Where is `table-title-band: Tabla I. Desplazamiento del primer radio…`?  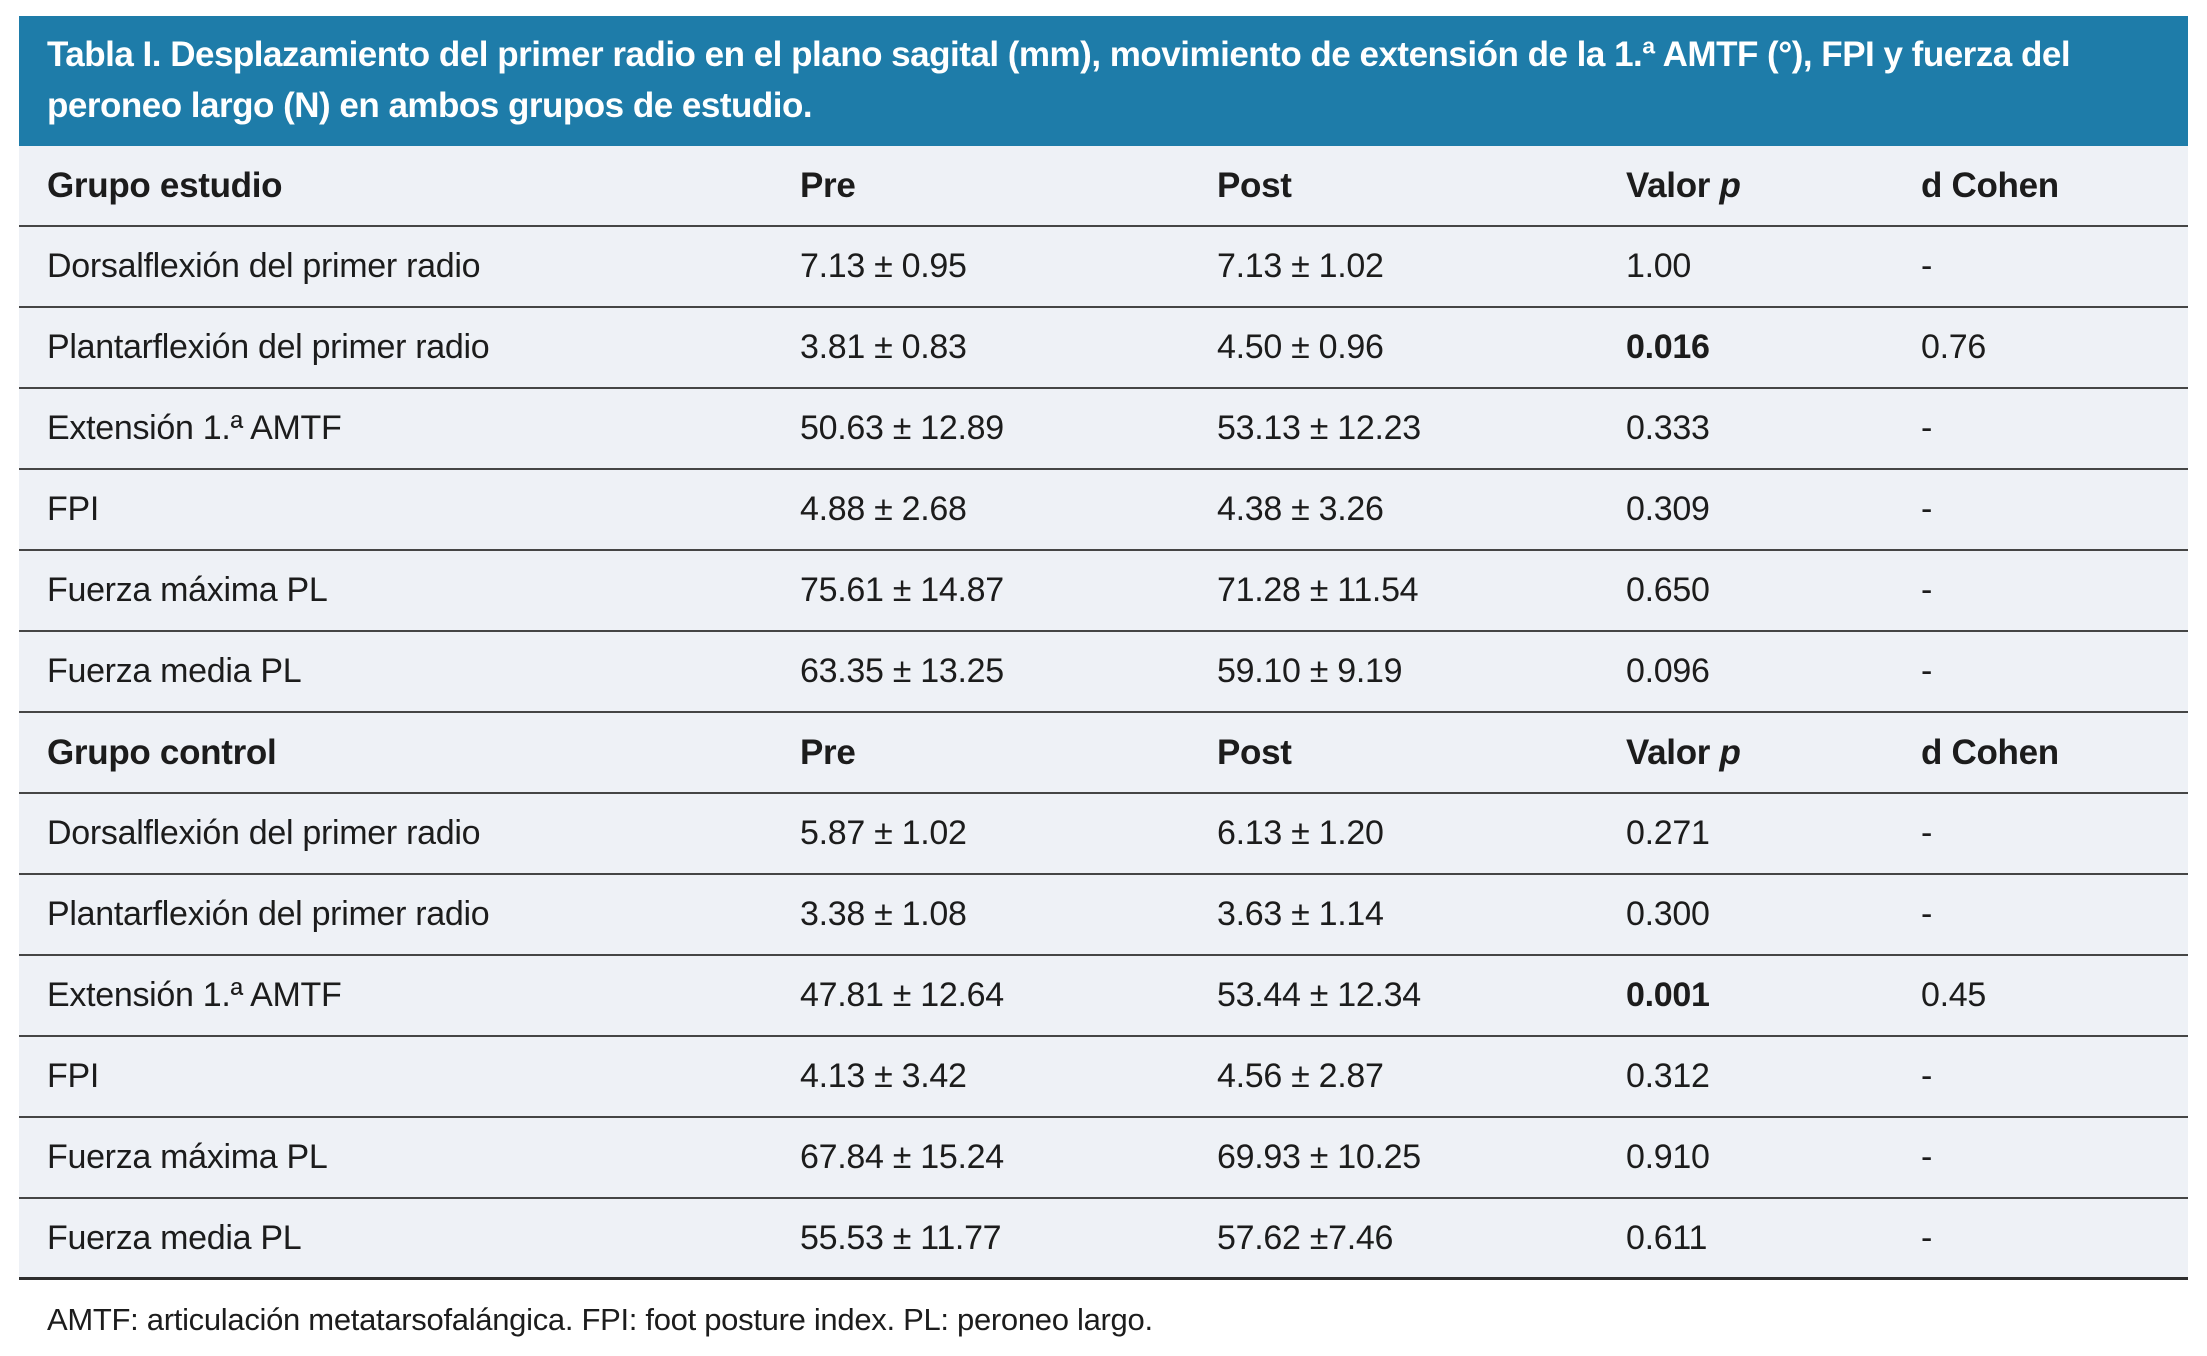 table-title-band: Tabla I. Desplazamiento del primer radio… is located at coordinates (1103, 81).